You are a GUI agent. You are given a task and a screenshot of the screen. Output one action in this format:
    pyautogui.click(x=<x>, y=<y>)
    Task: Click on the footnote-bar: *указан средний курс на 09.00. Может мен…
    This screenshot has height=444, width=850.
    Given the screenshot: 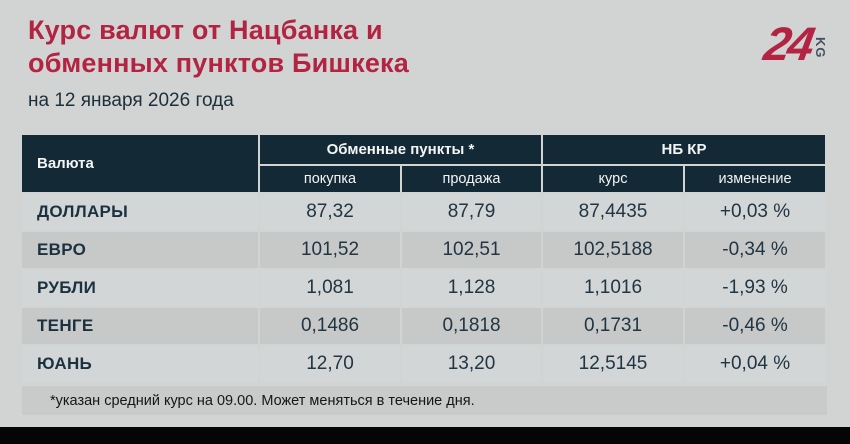 What is the action you would take?
    pyautogui.click(x=424, y=400)
    